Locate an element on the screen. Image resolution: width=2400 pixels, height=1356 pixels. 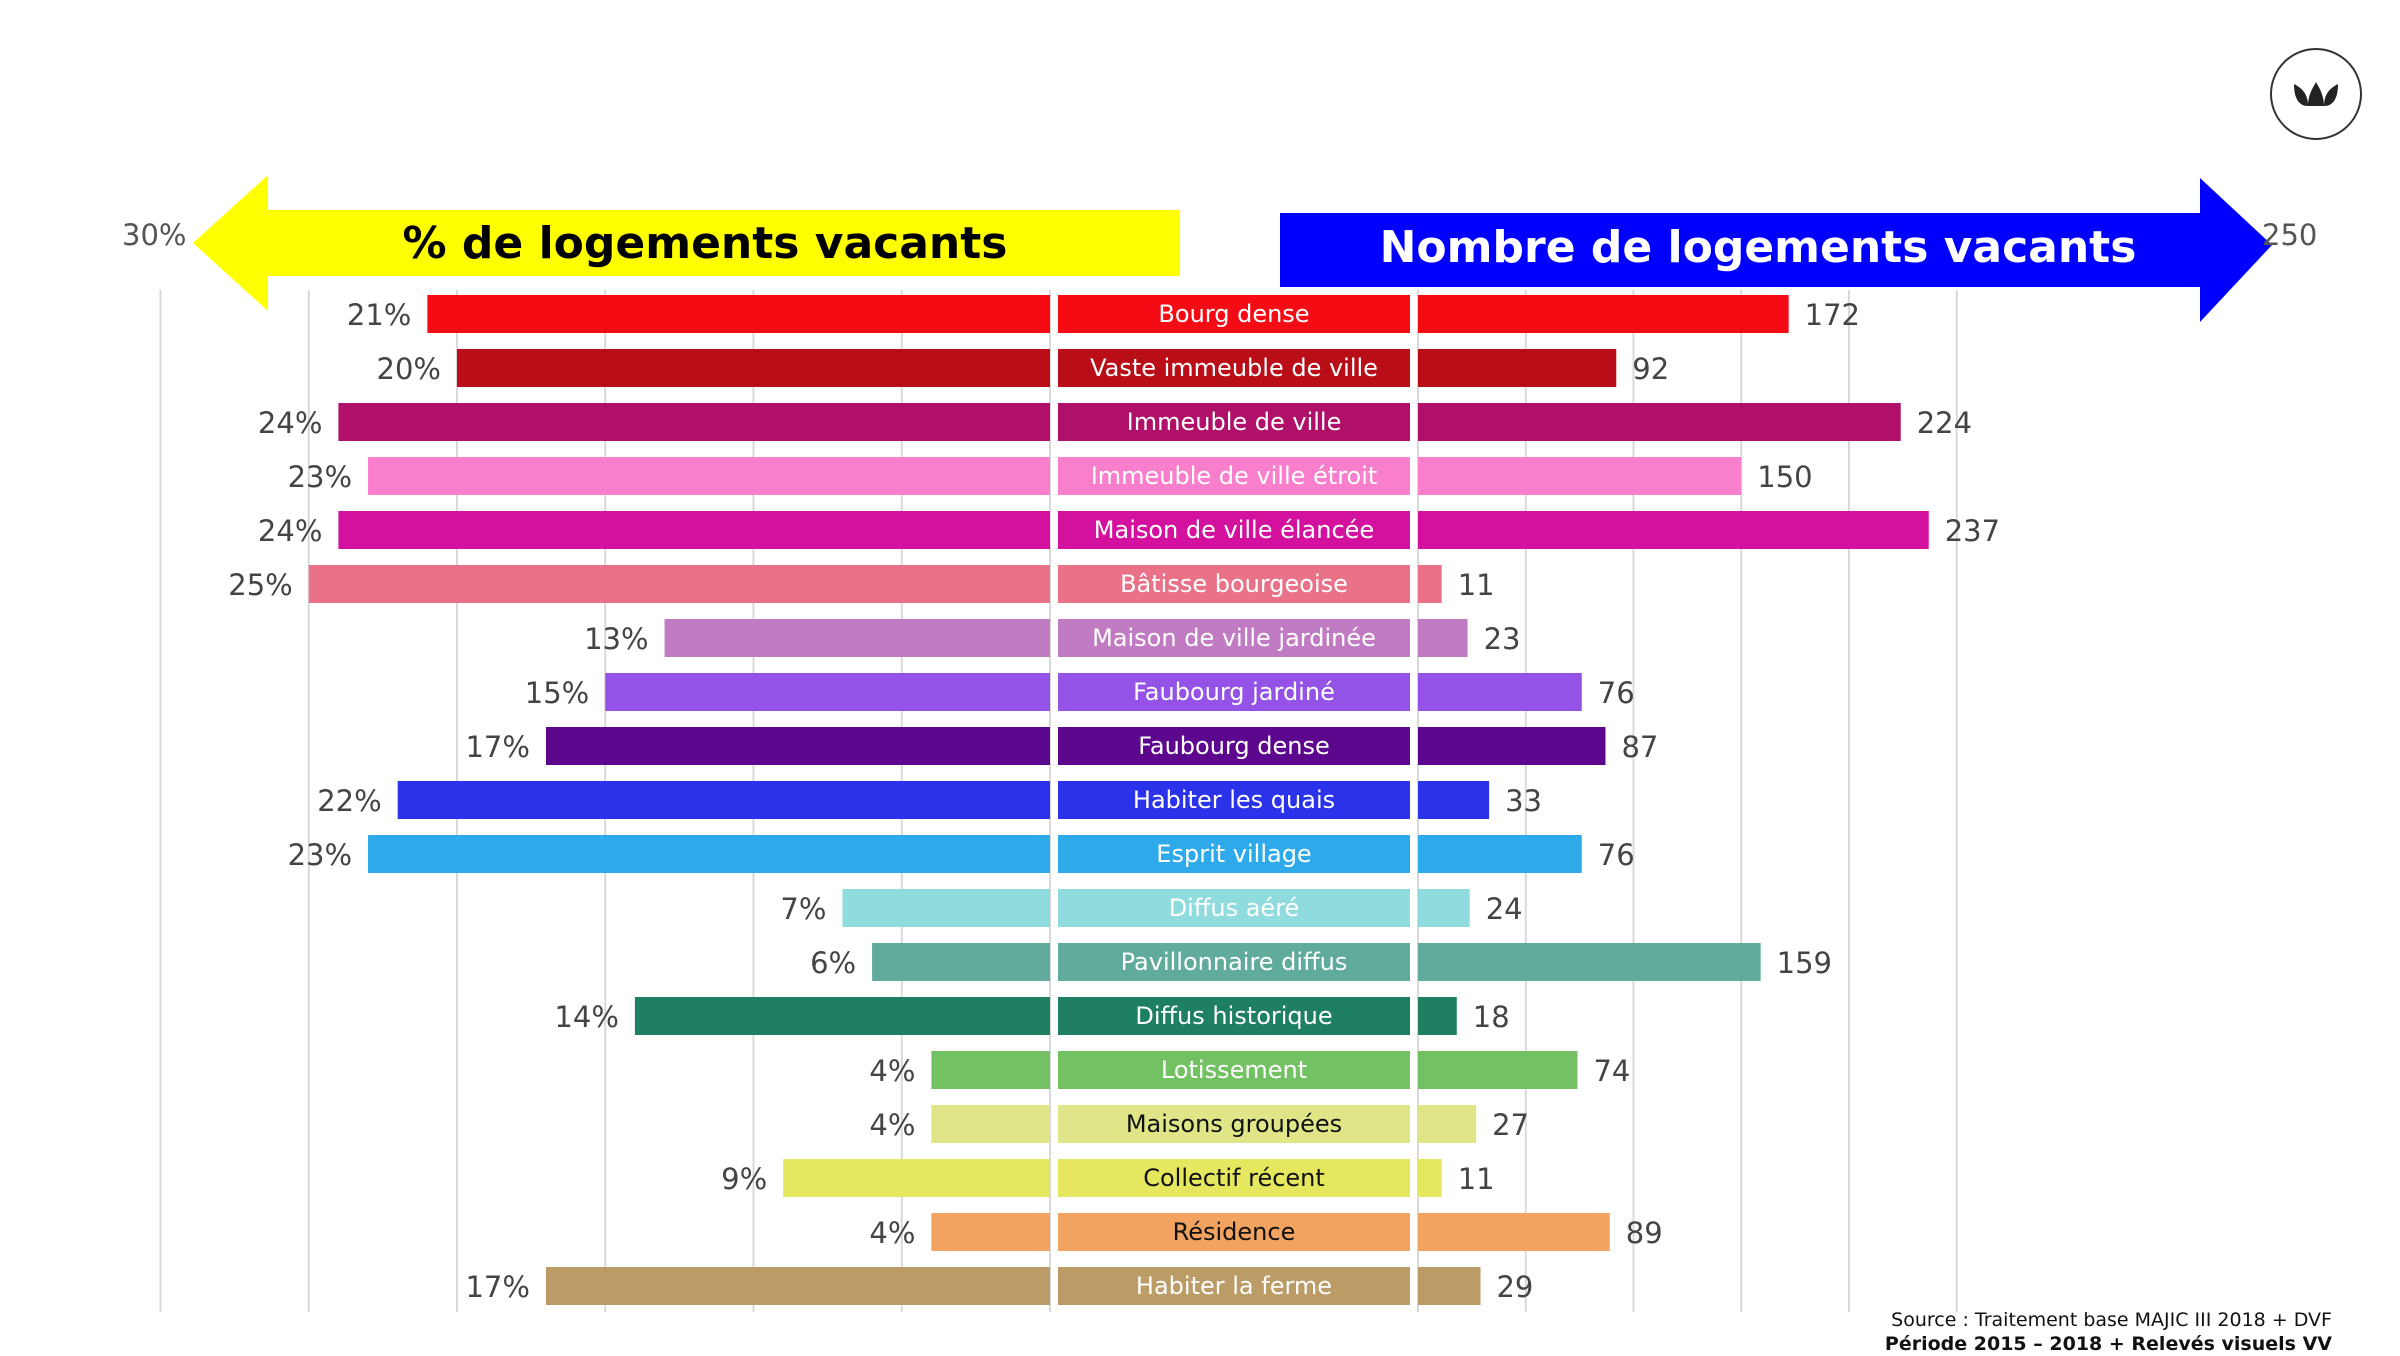
category-label: Vaste immeuble de ville is located at coordinates (1234, 368).